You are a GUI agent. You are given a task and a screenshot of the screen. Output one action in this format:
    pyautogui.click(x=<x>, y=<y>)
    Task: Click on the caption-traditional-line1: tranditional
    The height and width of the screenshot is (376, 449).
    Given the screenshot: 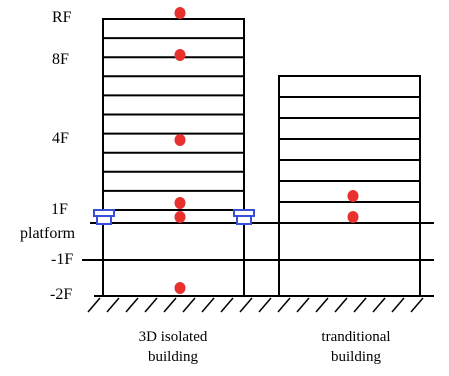 What is the action you would take?
    pyautogui.click(x=356, y=337)
    